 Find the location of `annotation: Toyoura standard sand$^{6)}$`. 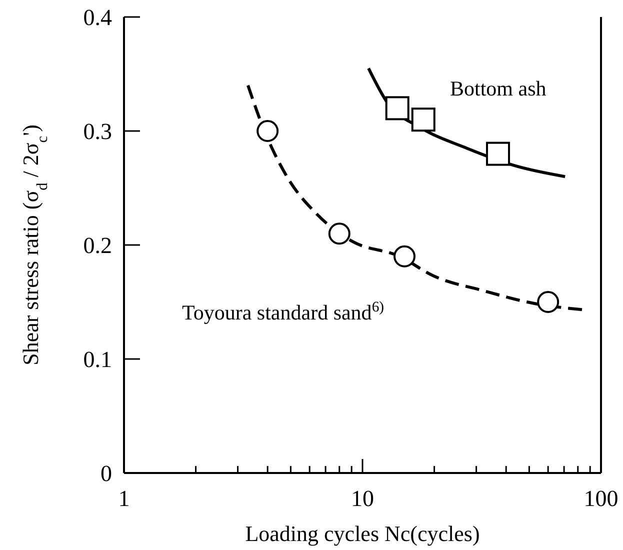

annotation: Toyoura standard sand$^{6)}$ is located at coordinates (283, 311).